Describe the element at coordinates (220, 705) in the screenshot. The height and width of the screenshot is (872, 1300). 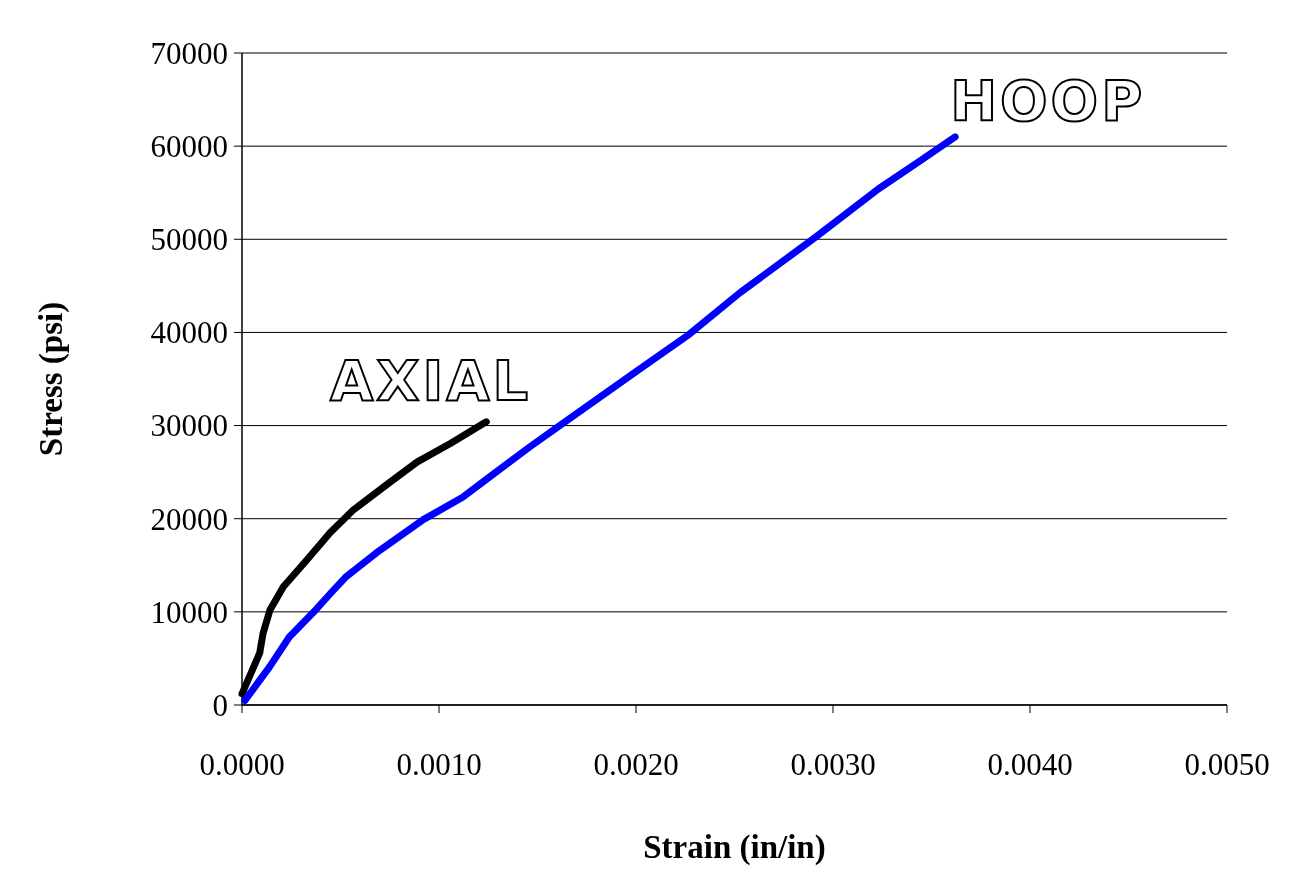
I see `y-tick-label: 0` at that location.